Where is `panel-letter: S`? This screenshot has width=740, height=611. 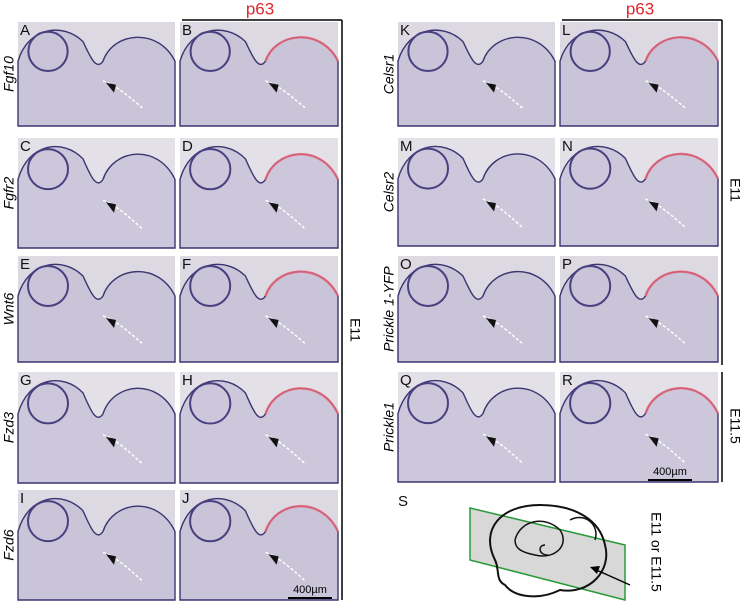
panel-letter: S is located at coordinates (403, 501).